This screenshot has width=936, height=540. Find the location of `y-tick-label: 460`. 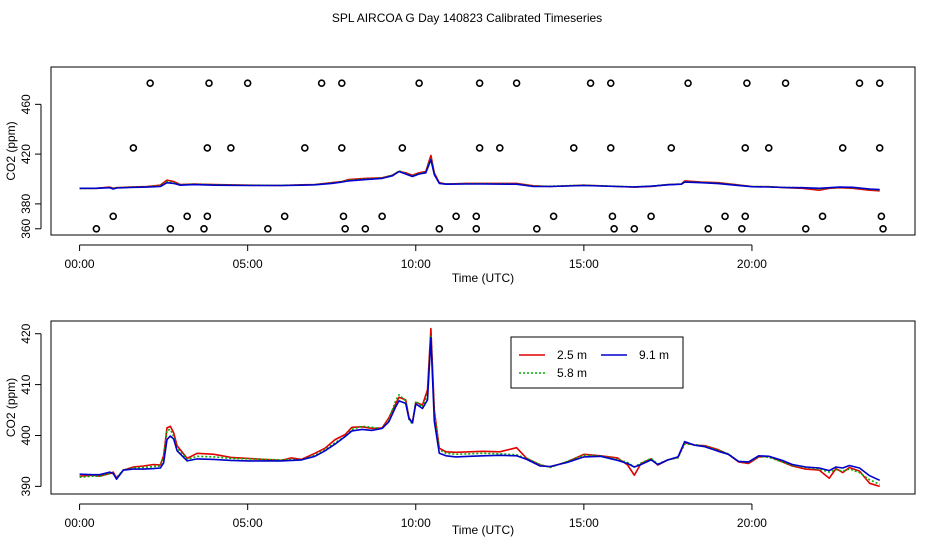

y-tick-label: 460 is located at coordinates (26, 104).